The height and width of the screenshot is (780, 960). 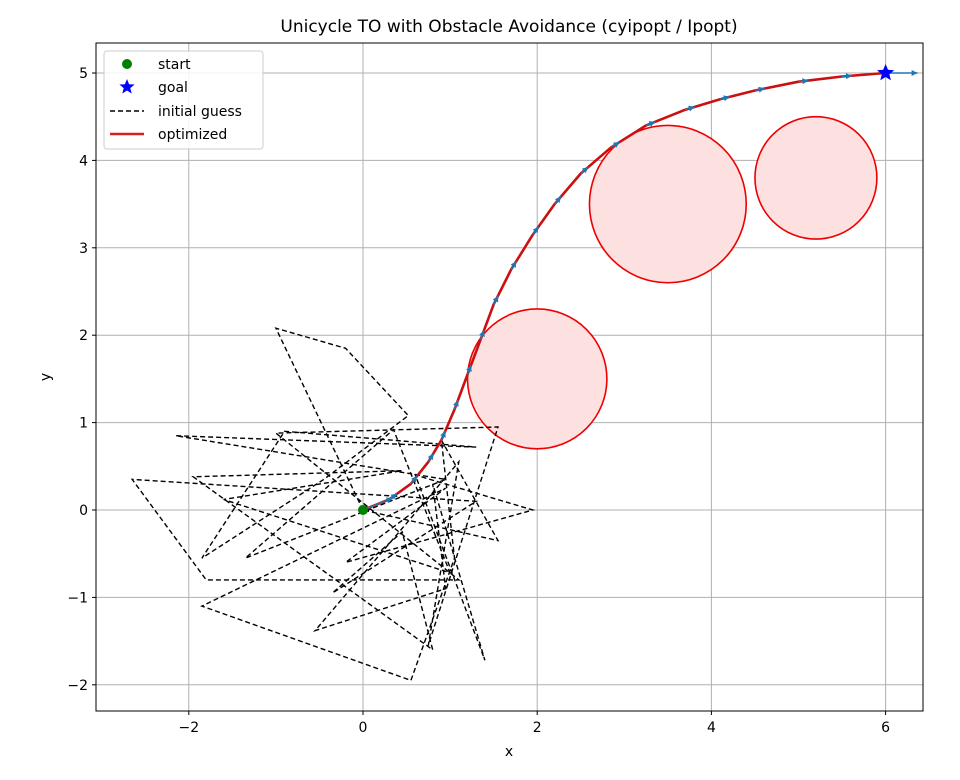 What do you see at coordinates (886, 72) in the screenshot?
I see `goal-marker` at bounding box center [886, 72].